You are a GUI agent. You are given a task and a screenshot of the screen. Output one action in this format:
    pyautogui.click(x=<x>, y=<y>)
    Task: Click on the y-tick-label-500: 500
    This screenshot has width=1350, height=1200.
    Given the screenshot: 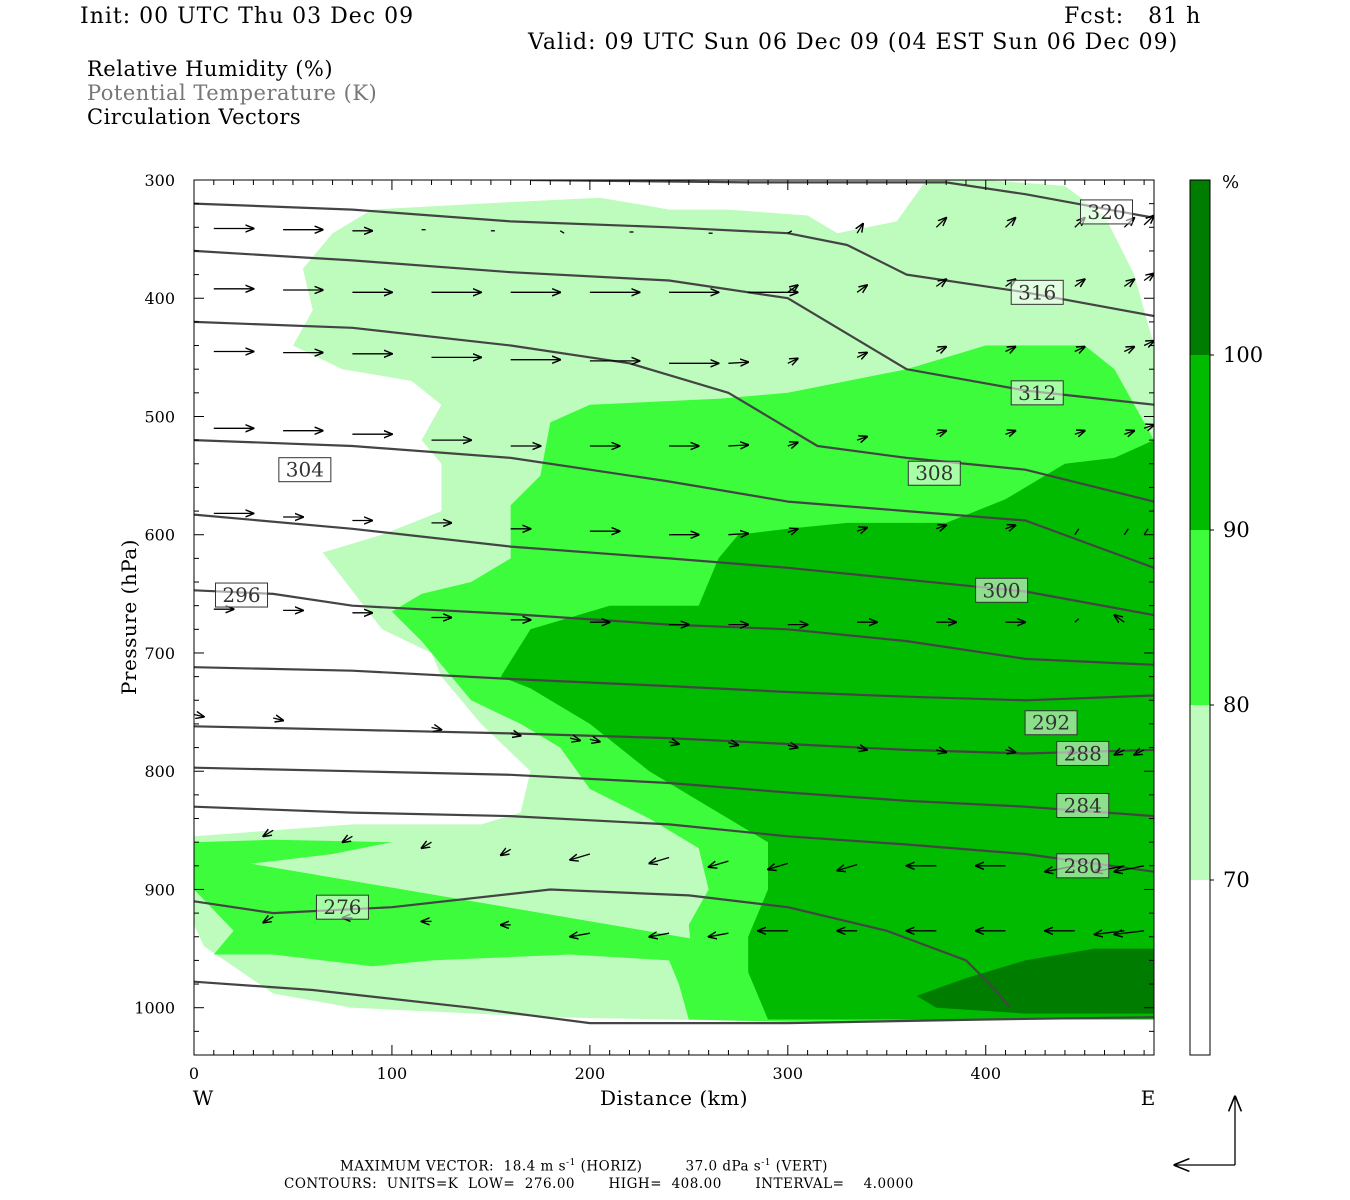 What is the action you would take?
    pyautogui.click(x=159, y=416)
    